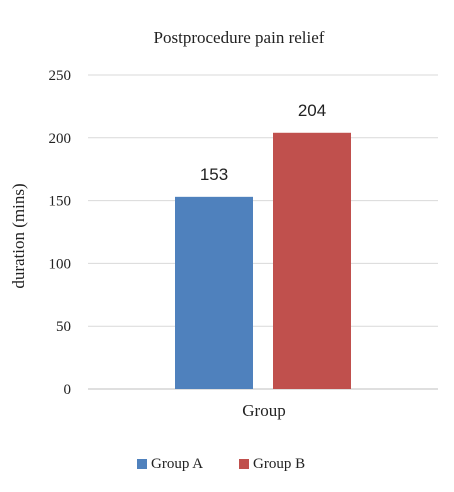 This screenshot has height=492, width=454. I want to click on y-tick-label: 100, so click(60, 264).